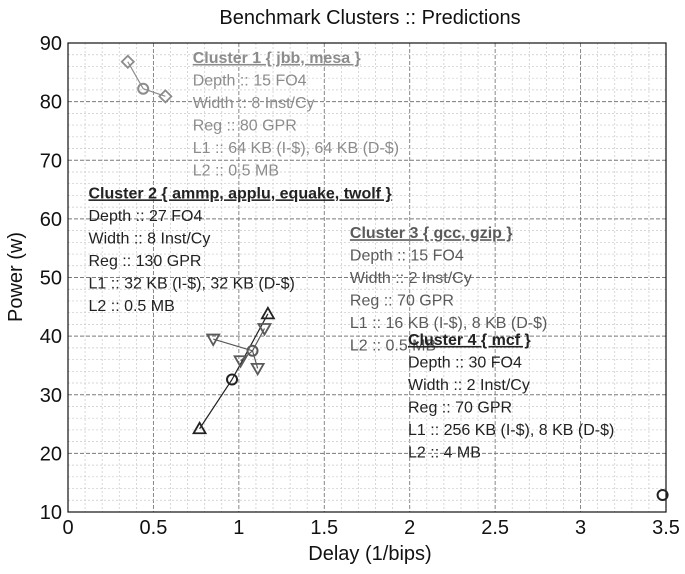 The image size is (685, 574). Describe the element at coordinates (580, 528) in the screenshot. I see `x-tick-label: 3` at that location.